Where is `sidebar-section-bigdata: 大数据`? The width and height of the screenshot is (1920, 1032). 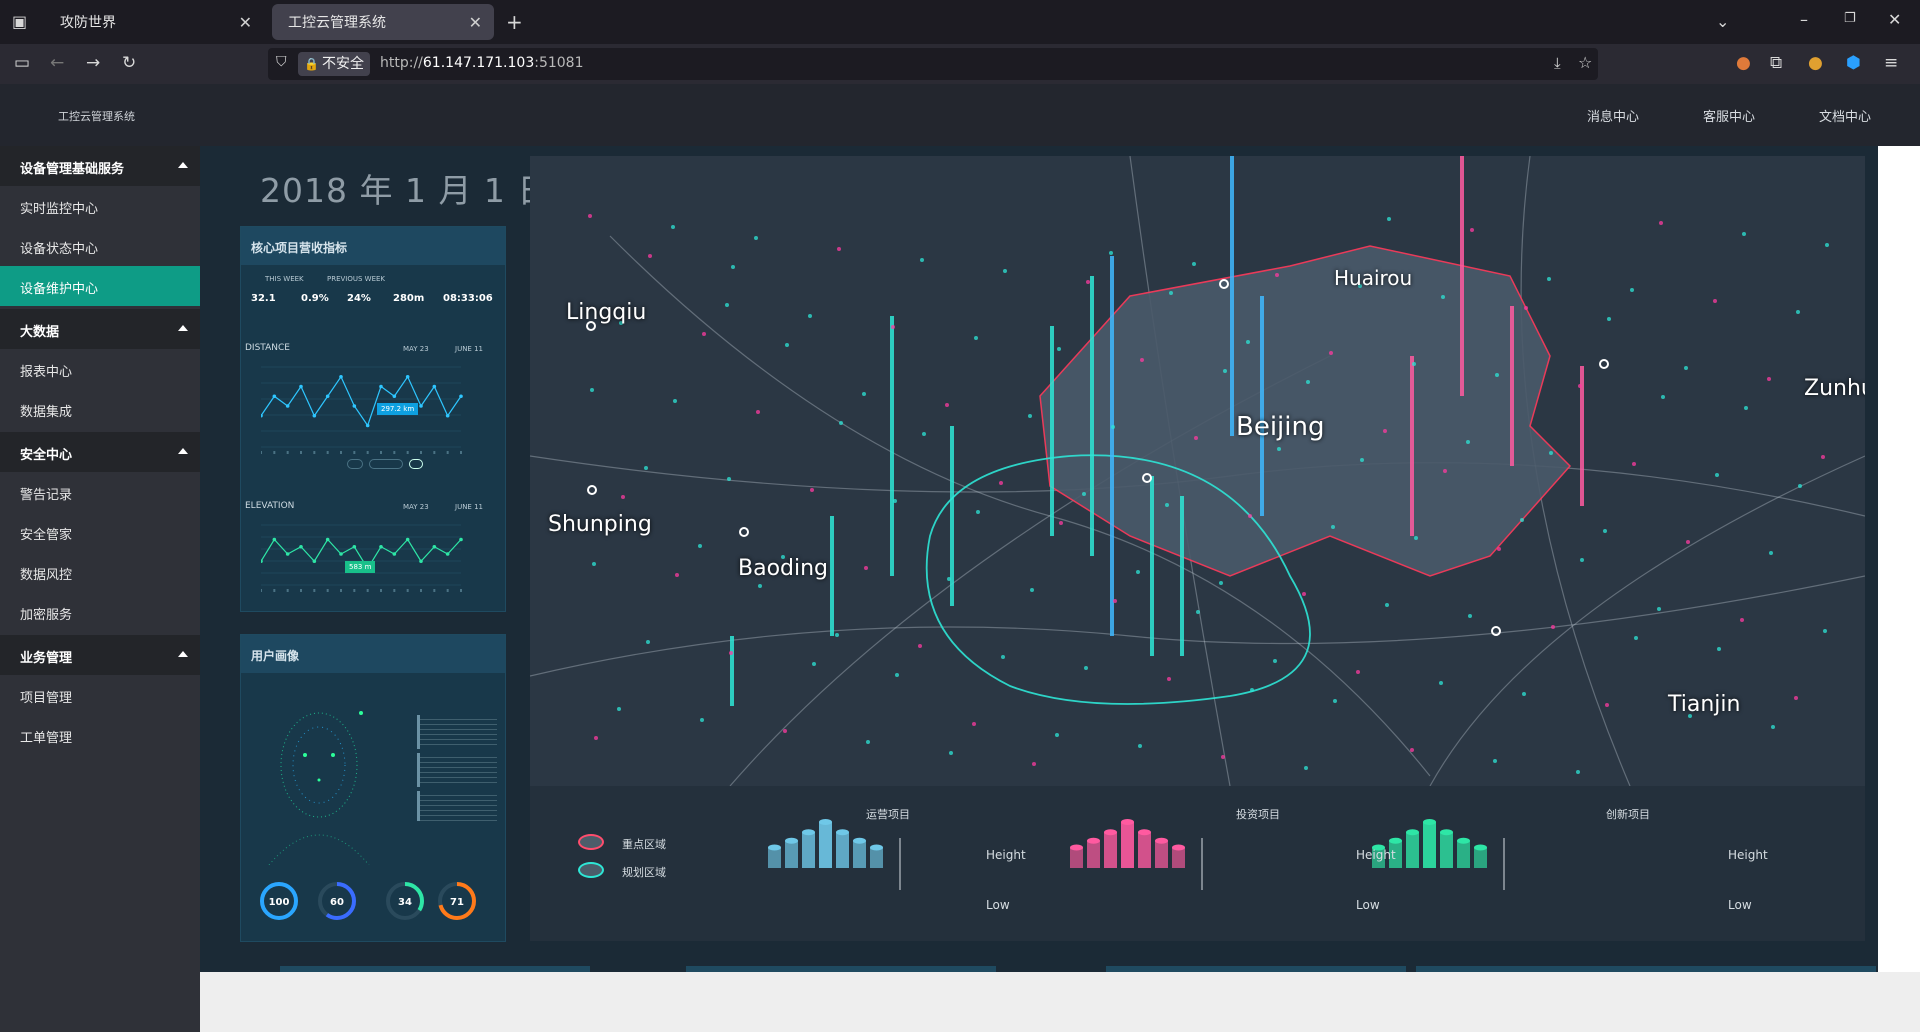 sidebar-section-bigdata: 大数据 is located at coordinates (100, 329).